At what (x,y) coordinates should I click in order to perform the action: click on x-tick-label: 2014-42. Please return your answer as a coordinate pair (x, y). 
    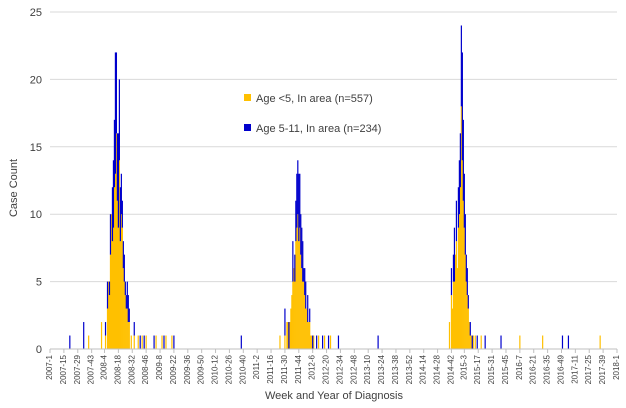
    Looking at the image, I should click on (450, 369).